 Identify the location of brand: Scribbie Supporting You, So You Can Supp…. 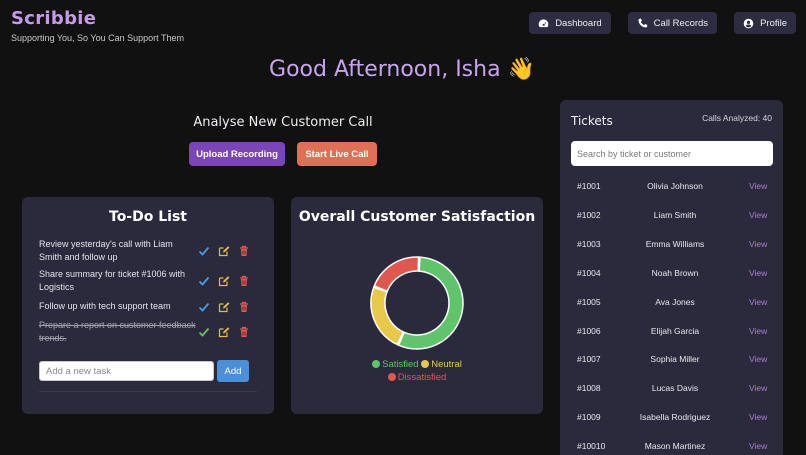
(97, 25).